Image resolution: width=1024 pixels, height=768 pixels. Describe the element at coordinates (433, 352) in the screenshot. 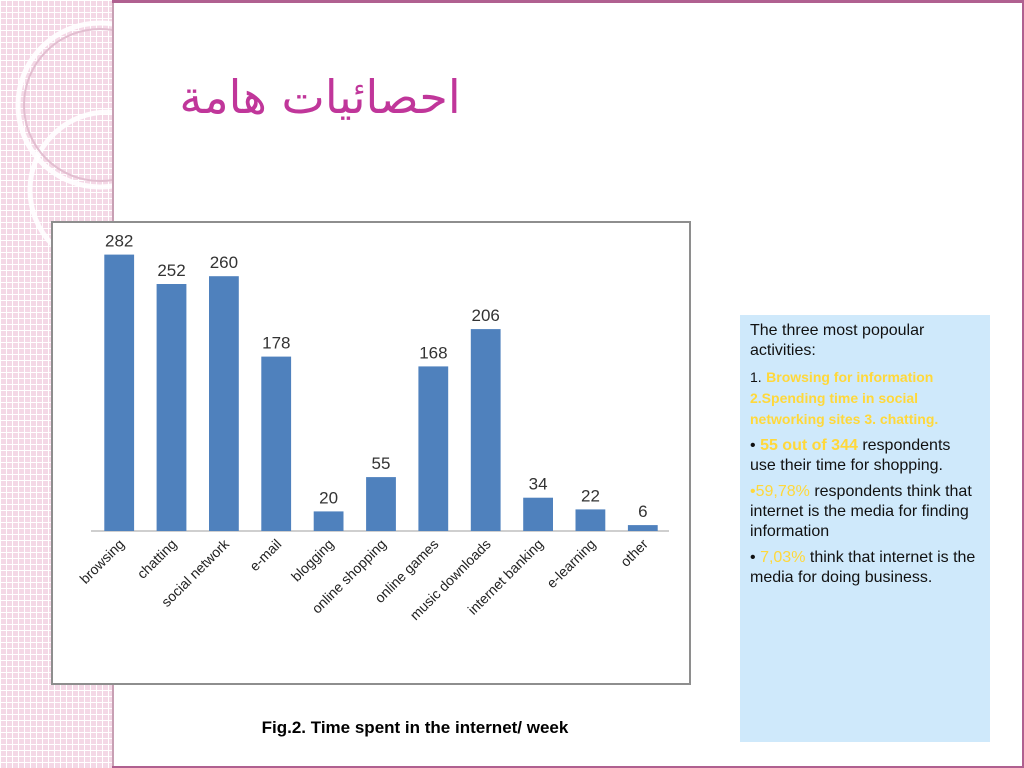

I see `data-label-online-games: 168` at that location.